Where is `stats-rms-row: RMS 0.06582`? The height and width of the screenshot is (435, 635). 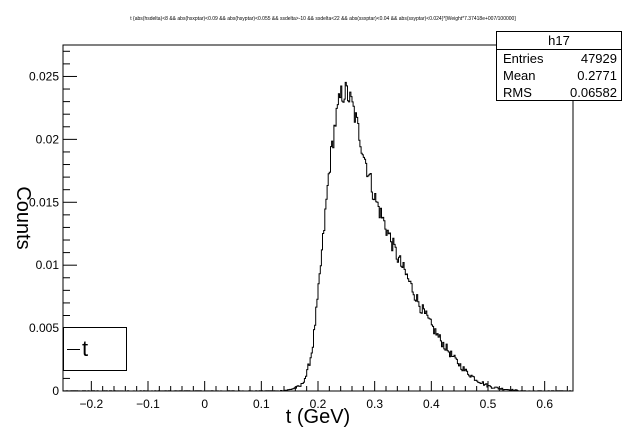
stats-rms-row: RMS 0.06582 is located at coordinates (559, 92).